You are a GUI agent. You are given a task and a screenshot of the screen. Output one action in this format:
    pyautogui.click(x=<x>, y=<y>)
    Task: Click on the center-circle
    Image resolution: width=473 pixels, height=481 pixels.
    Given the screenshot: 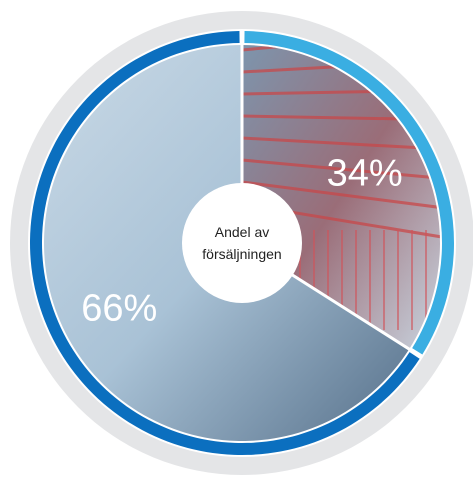 What is the action you would take?
    pyautogui.click(x=242, y=243)
    